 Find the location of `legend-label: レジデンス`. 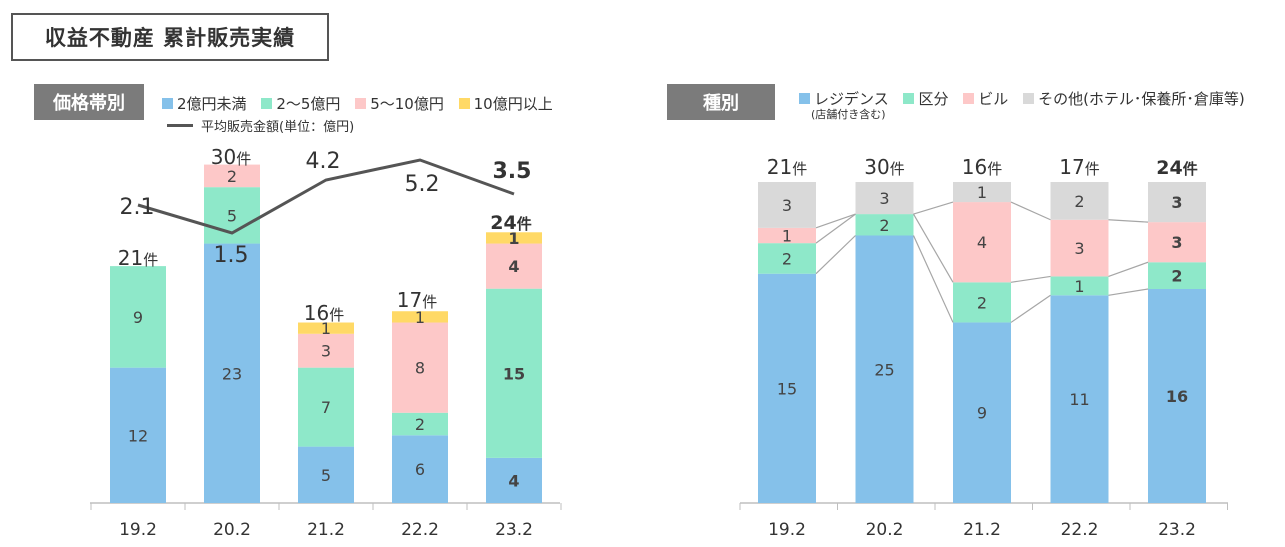

legend-label: レジデンス is located at coordinates (851, 99).